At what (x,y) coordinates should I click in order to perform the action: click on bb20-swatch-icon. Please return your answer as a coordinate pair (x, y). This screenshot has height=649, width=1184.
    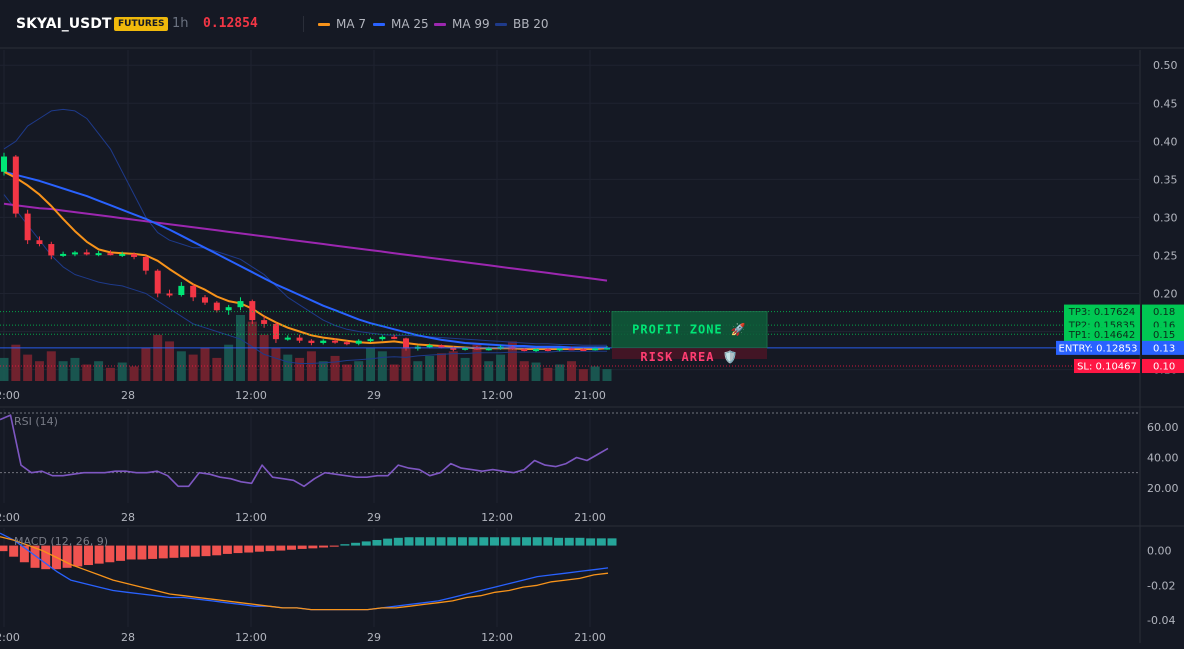
    Looking at the image, I should click on (501, 24).